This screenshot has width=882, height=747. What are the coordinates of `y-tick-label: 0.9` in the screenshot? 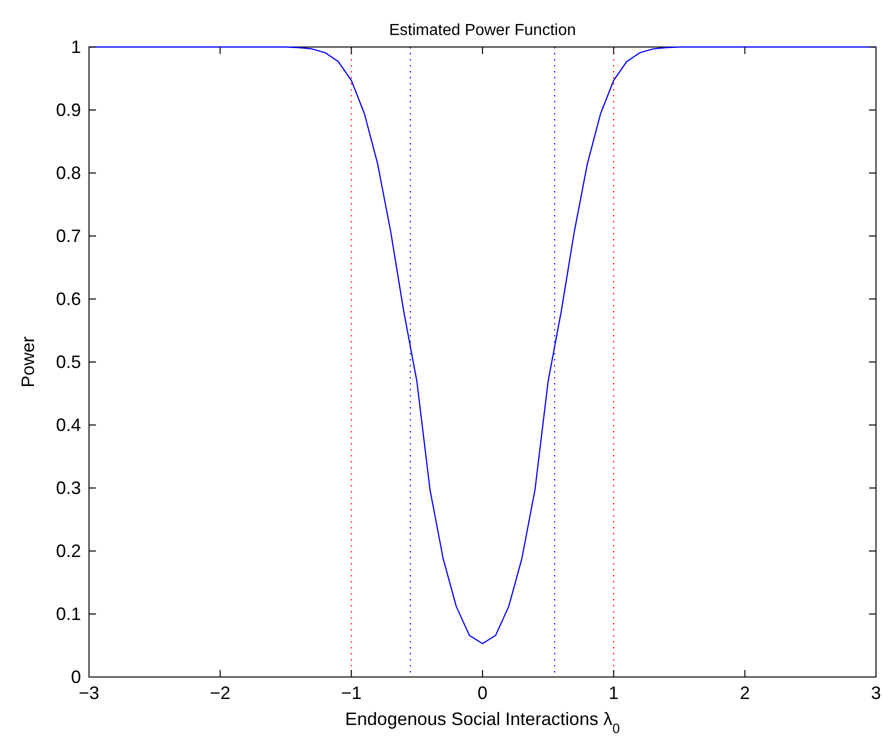 It's located at (68, 110).